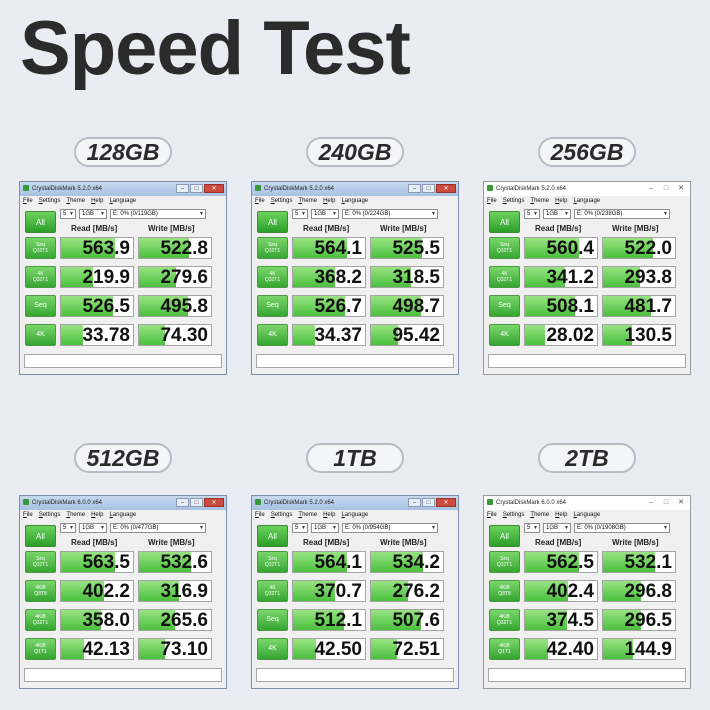  I want to click on drive-select: E: 0% (0/238GB) ▼, so click(622, 214).